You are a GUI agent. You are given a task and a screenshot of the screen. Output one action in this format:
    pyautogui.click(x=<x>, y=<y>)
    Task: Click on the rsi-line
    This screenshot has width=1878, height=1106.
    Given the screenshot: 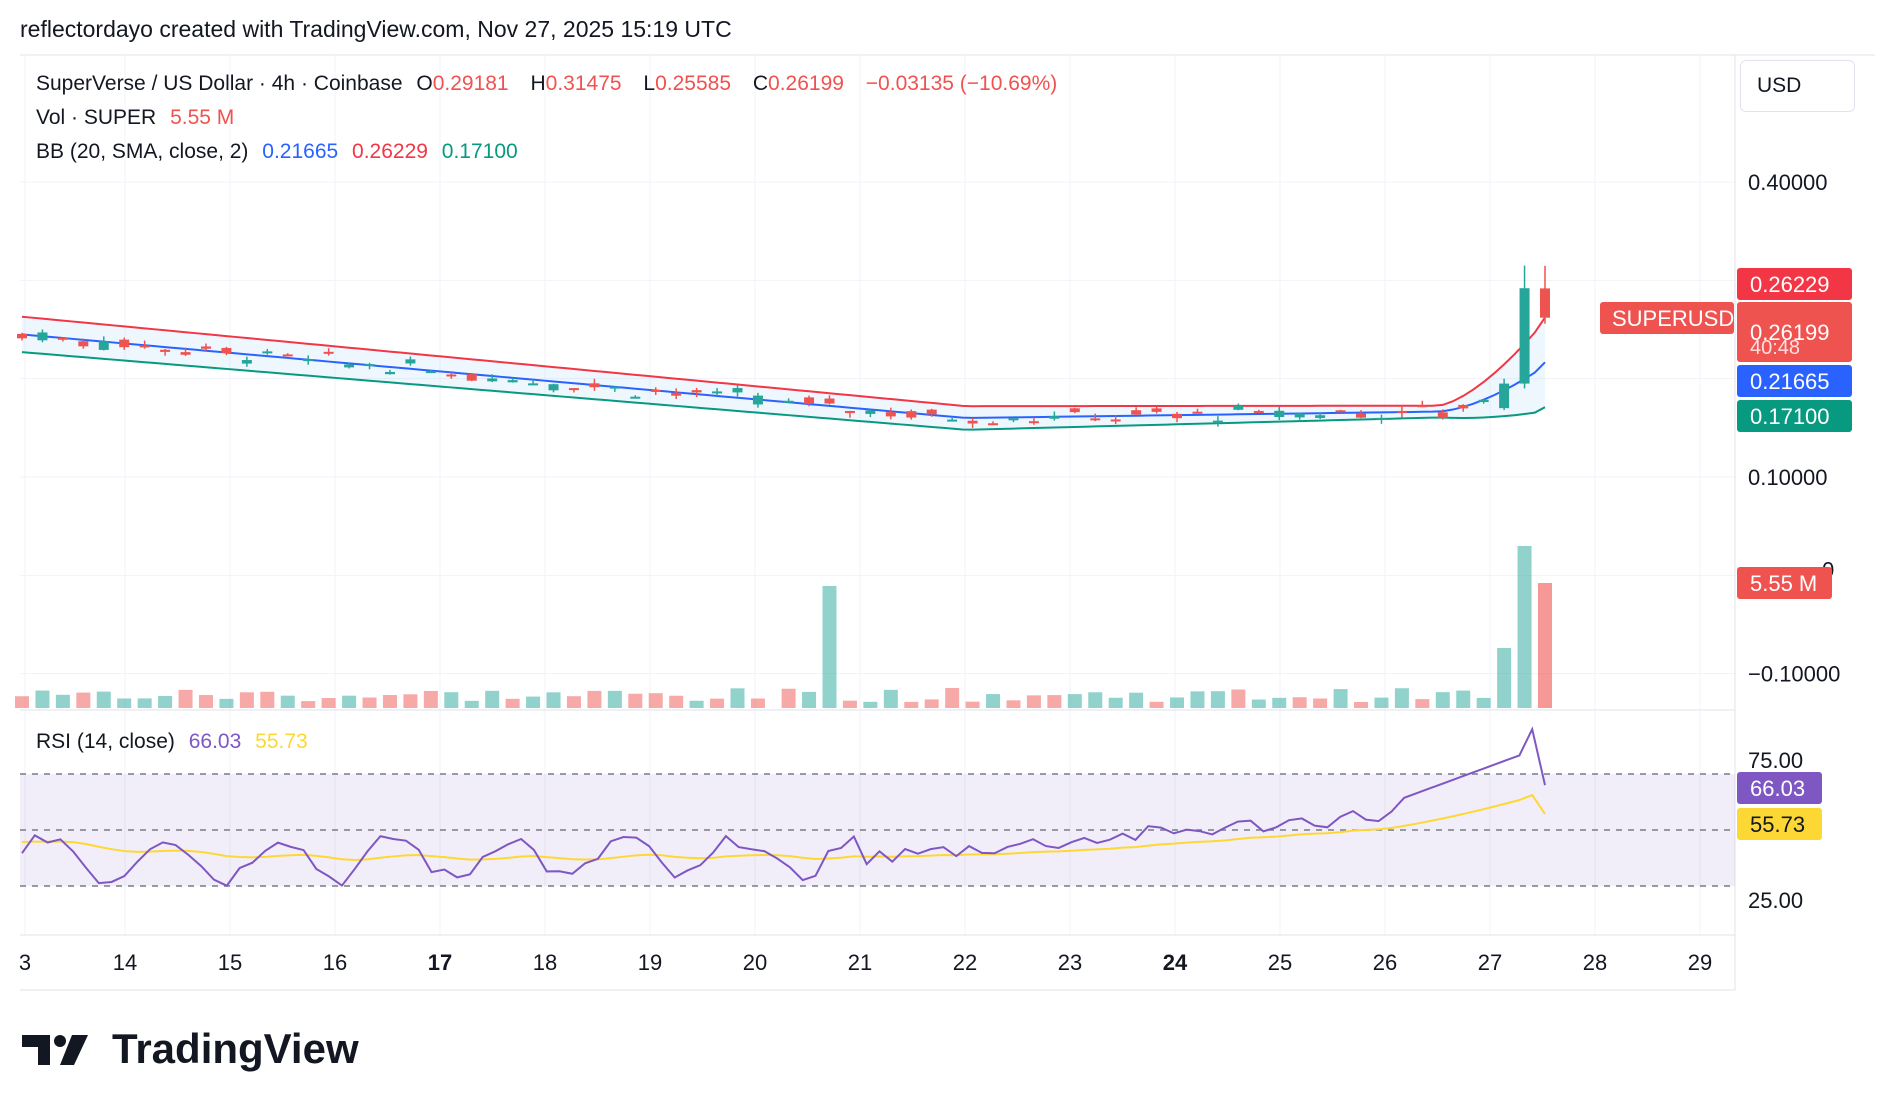 What is the action you would take?
    pyautogui.click(x=783, y=806)
    